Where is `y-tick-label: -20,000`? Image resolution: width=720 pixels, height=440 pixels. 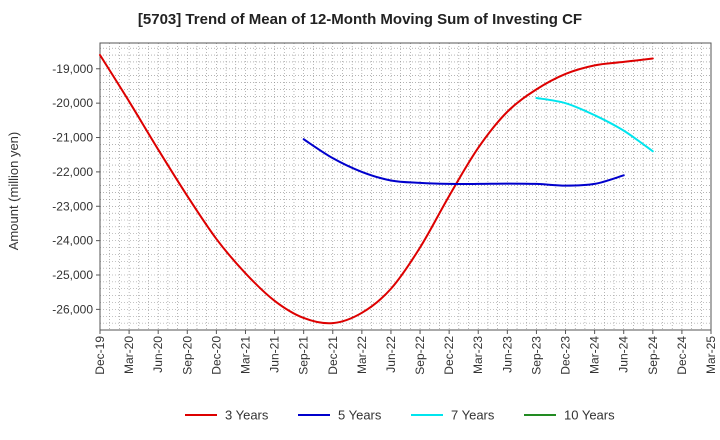 y-tick-label: -20,000 is located at coordinates (72, 103).